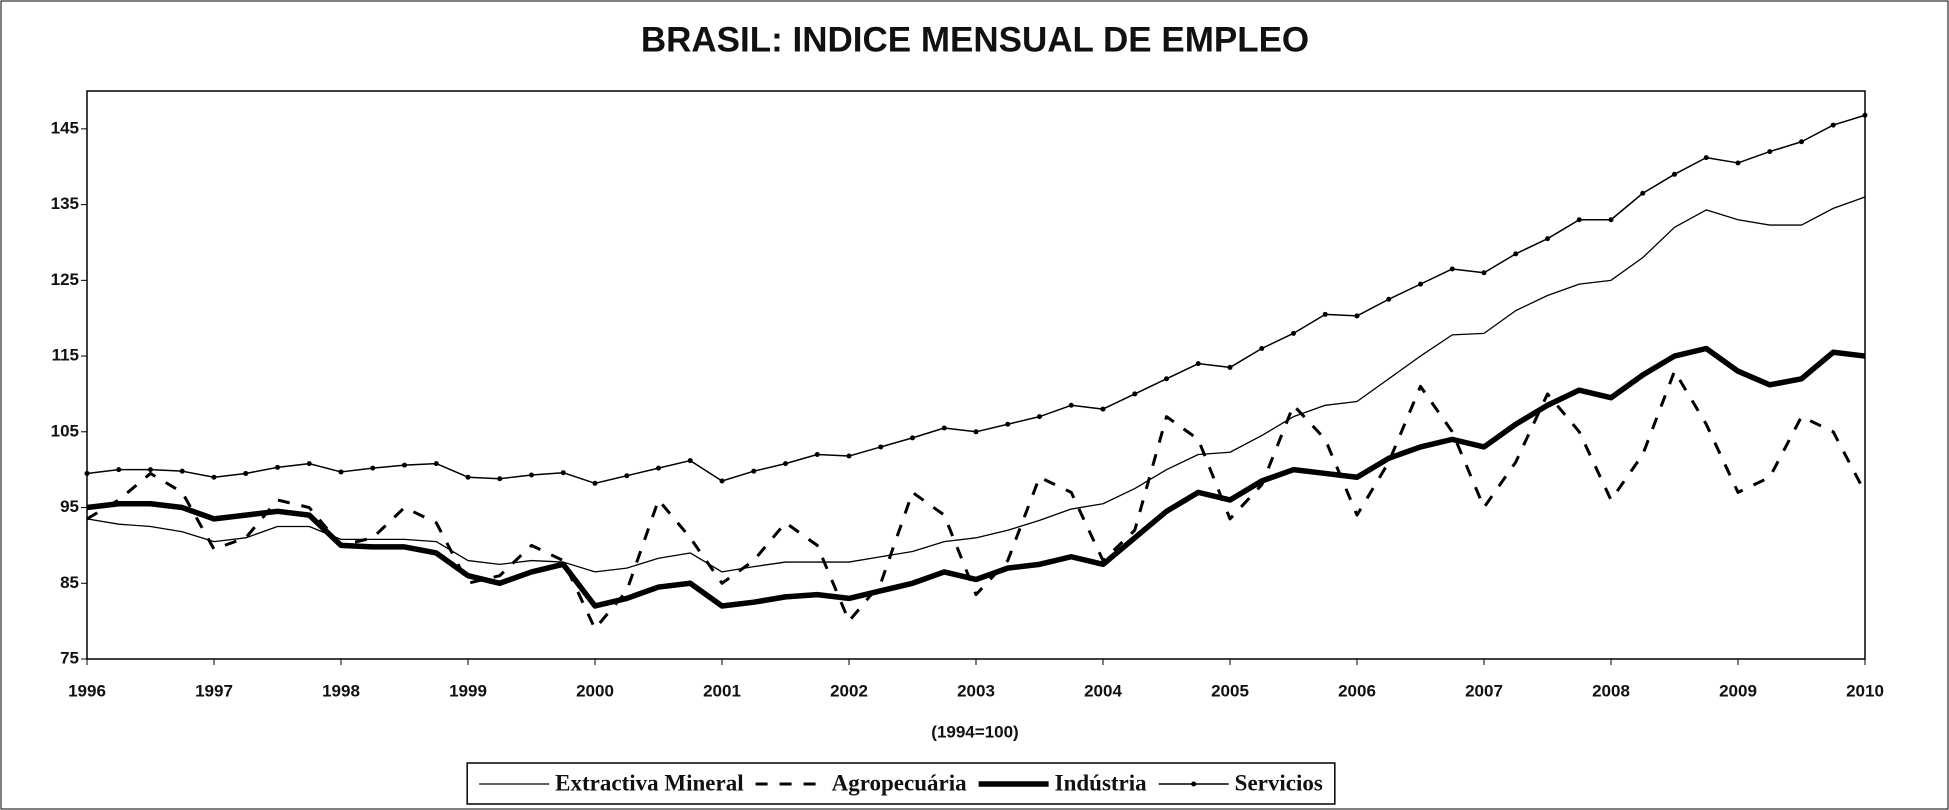 Image resolution: width=1949 pixels, height=810 pixels. Describe the element at coordinates (1738, 690) in the screenshot. I see `x-tick-label: 2009` at that location.